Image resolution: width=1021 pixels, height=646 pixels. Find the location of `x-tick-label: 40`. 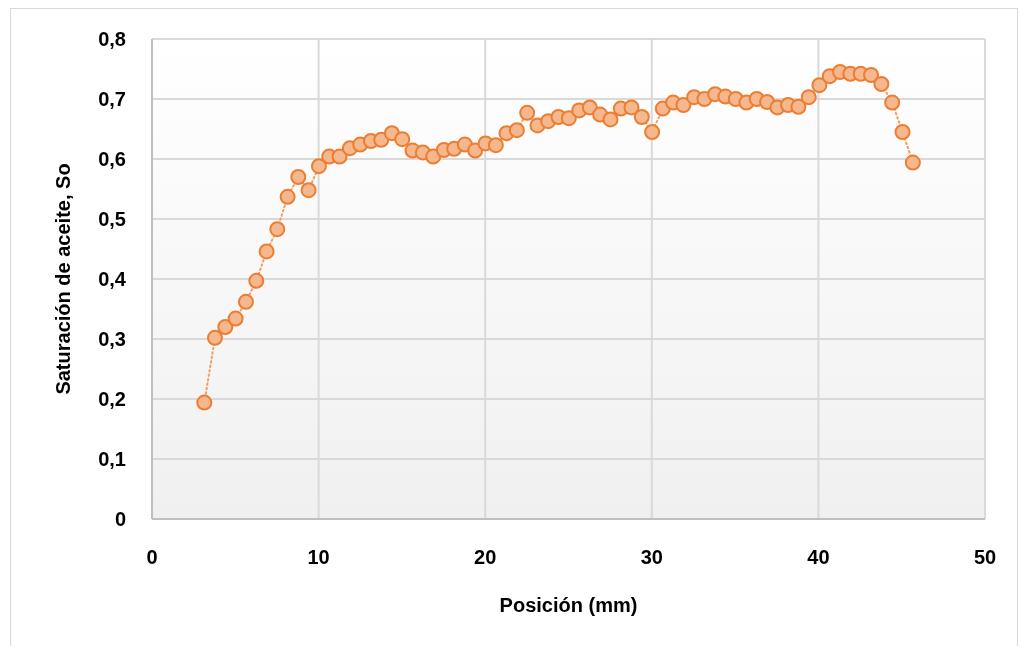

x-tick-label: 40 is located at coordinates (818, 557).